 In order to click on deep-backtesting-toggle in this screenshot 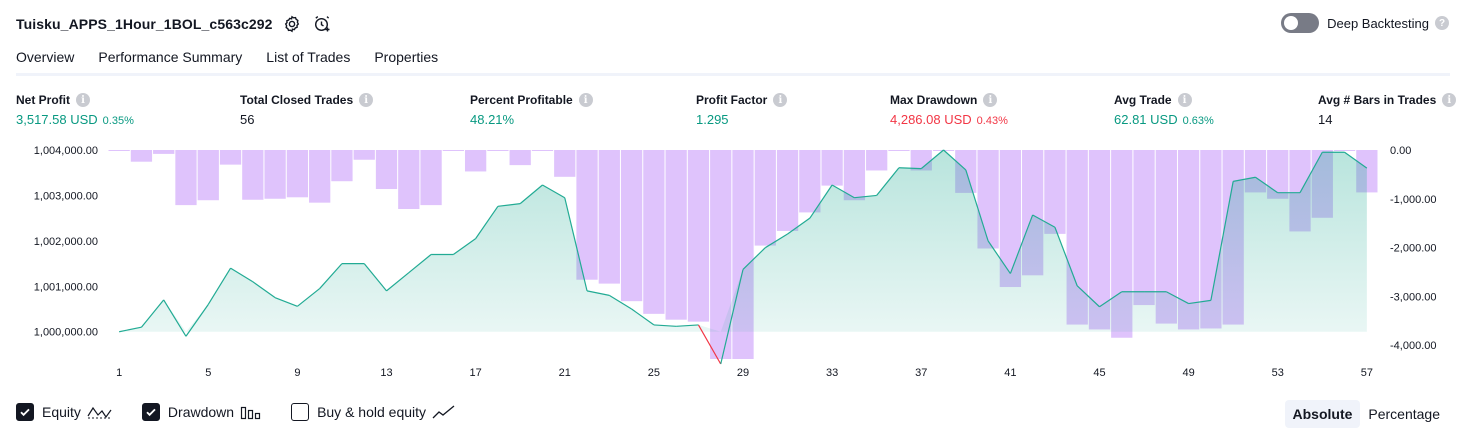, I will do `click(1300, 23)`.